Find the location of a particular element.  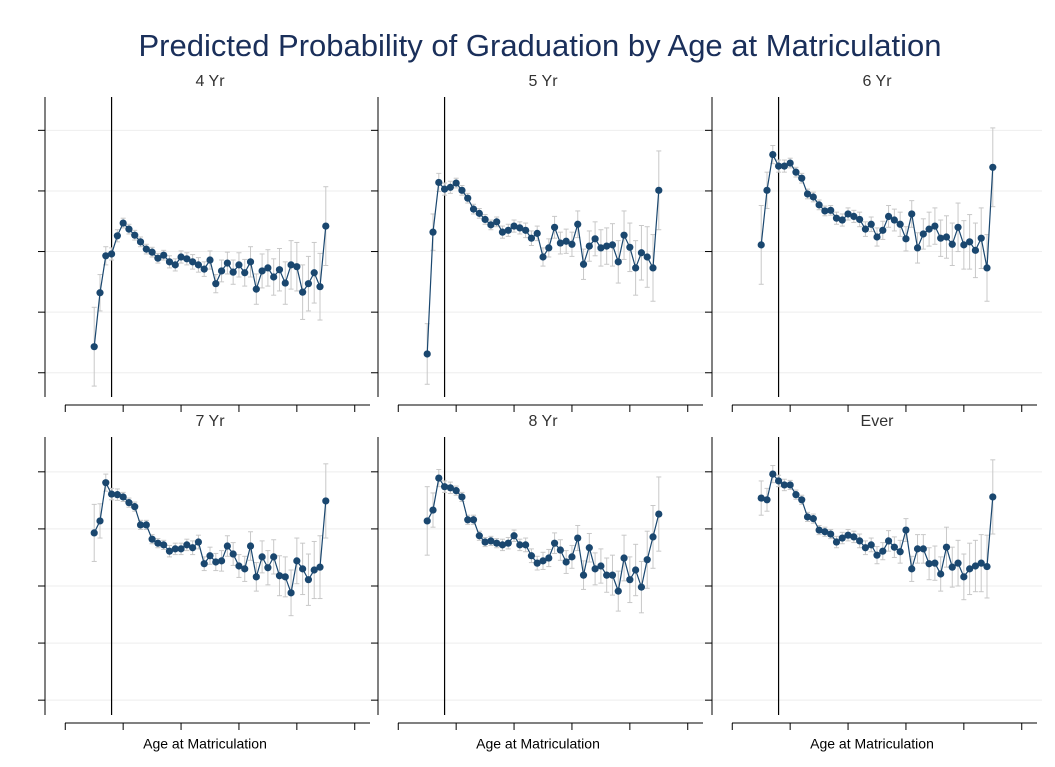

panel-title: 8 Yr is located at coordinates (543, 421).